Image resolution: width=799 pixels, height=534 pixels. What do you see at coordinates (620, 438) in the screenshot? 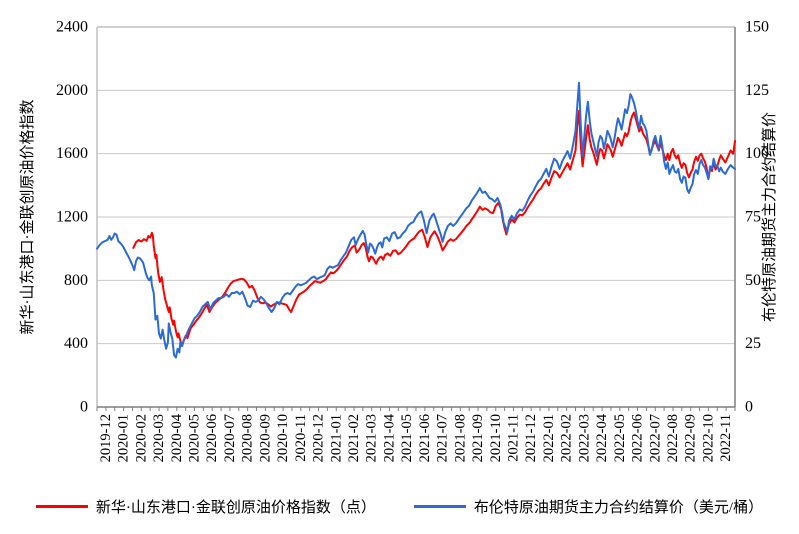
I see `x-axis-tick-label: 2022-05` at bounding box center [620, 438].